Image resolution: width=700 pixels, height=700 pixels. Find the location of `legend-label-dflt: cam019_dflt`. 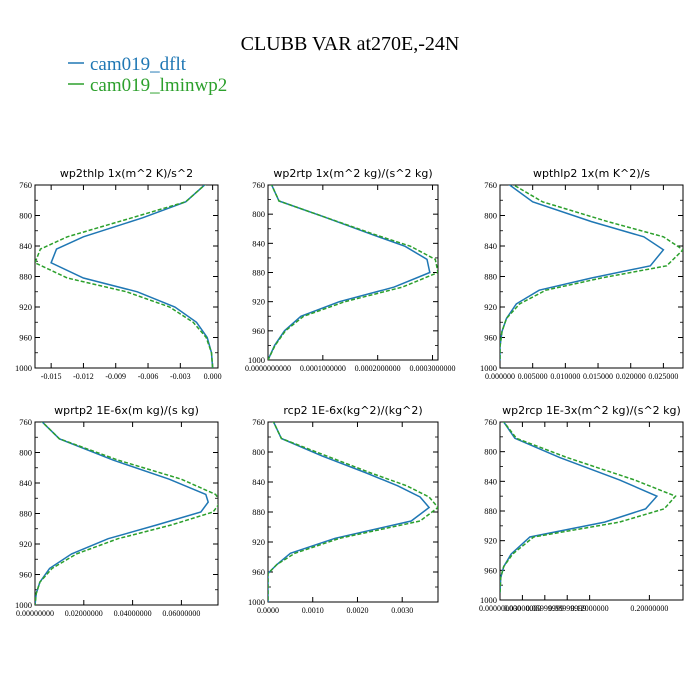

legend-label-dflt: cam019_dflt is located at coordinates (138, 64).